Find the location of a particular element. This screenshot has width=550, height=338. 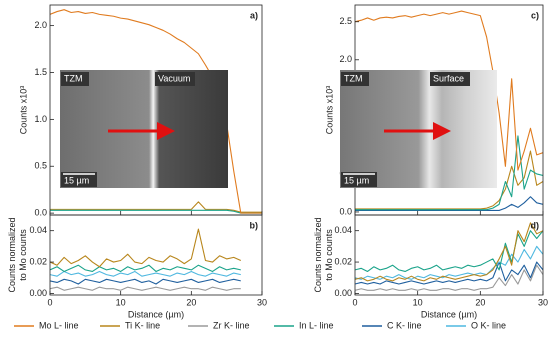

y-tick-label: 0.5 is located at coordinates (40, 166).